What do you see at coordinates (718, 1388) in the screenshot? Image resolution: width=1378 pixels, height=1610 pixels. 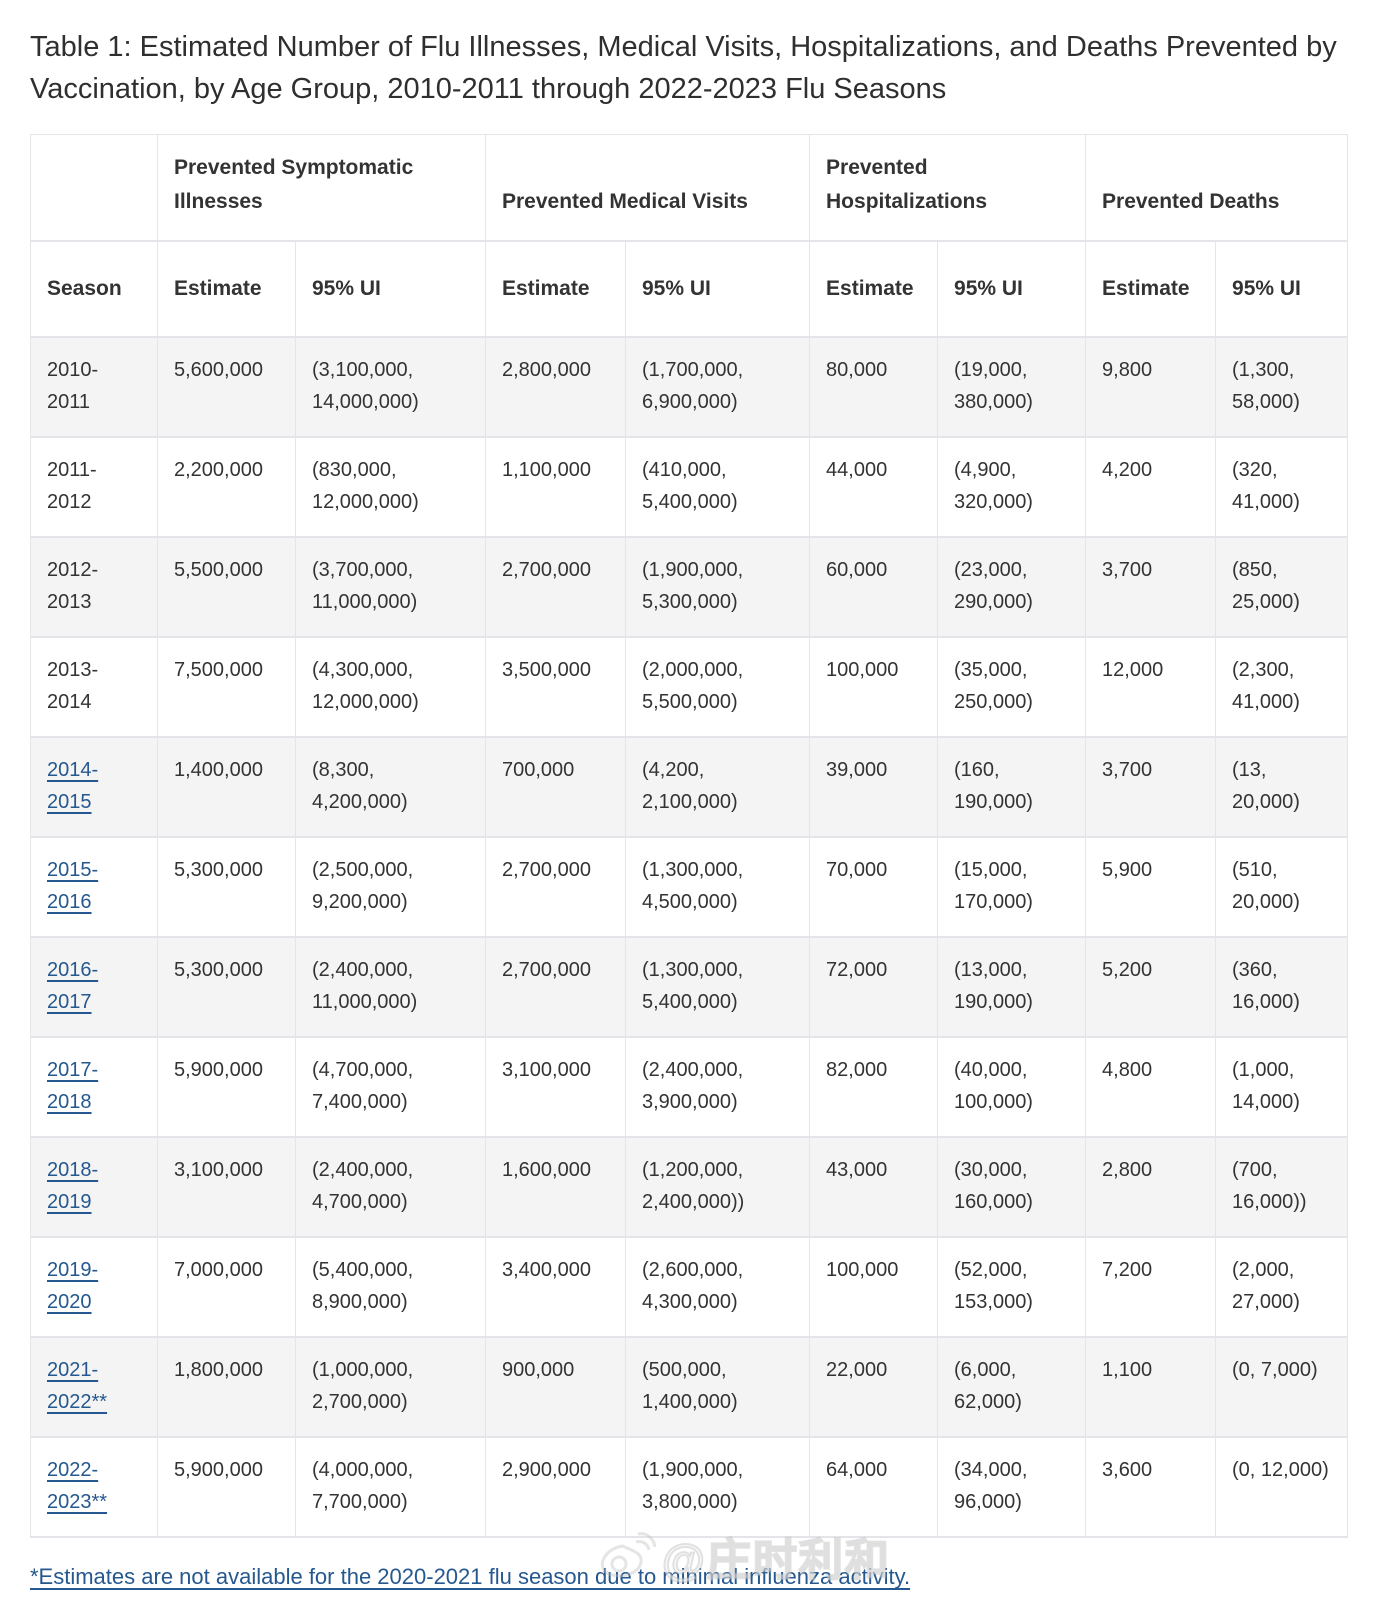 I see `data-cell: (500,000, 1,400,000)` at bounding box center [718, 1388].